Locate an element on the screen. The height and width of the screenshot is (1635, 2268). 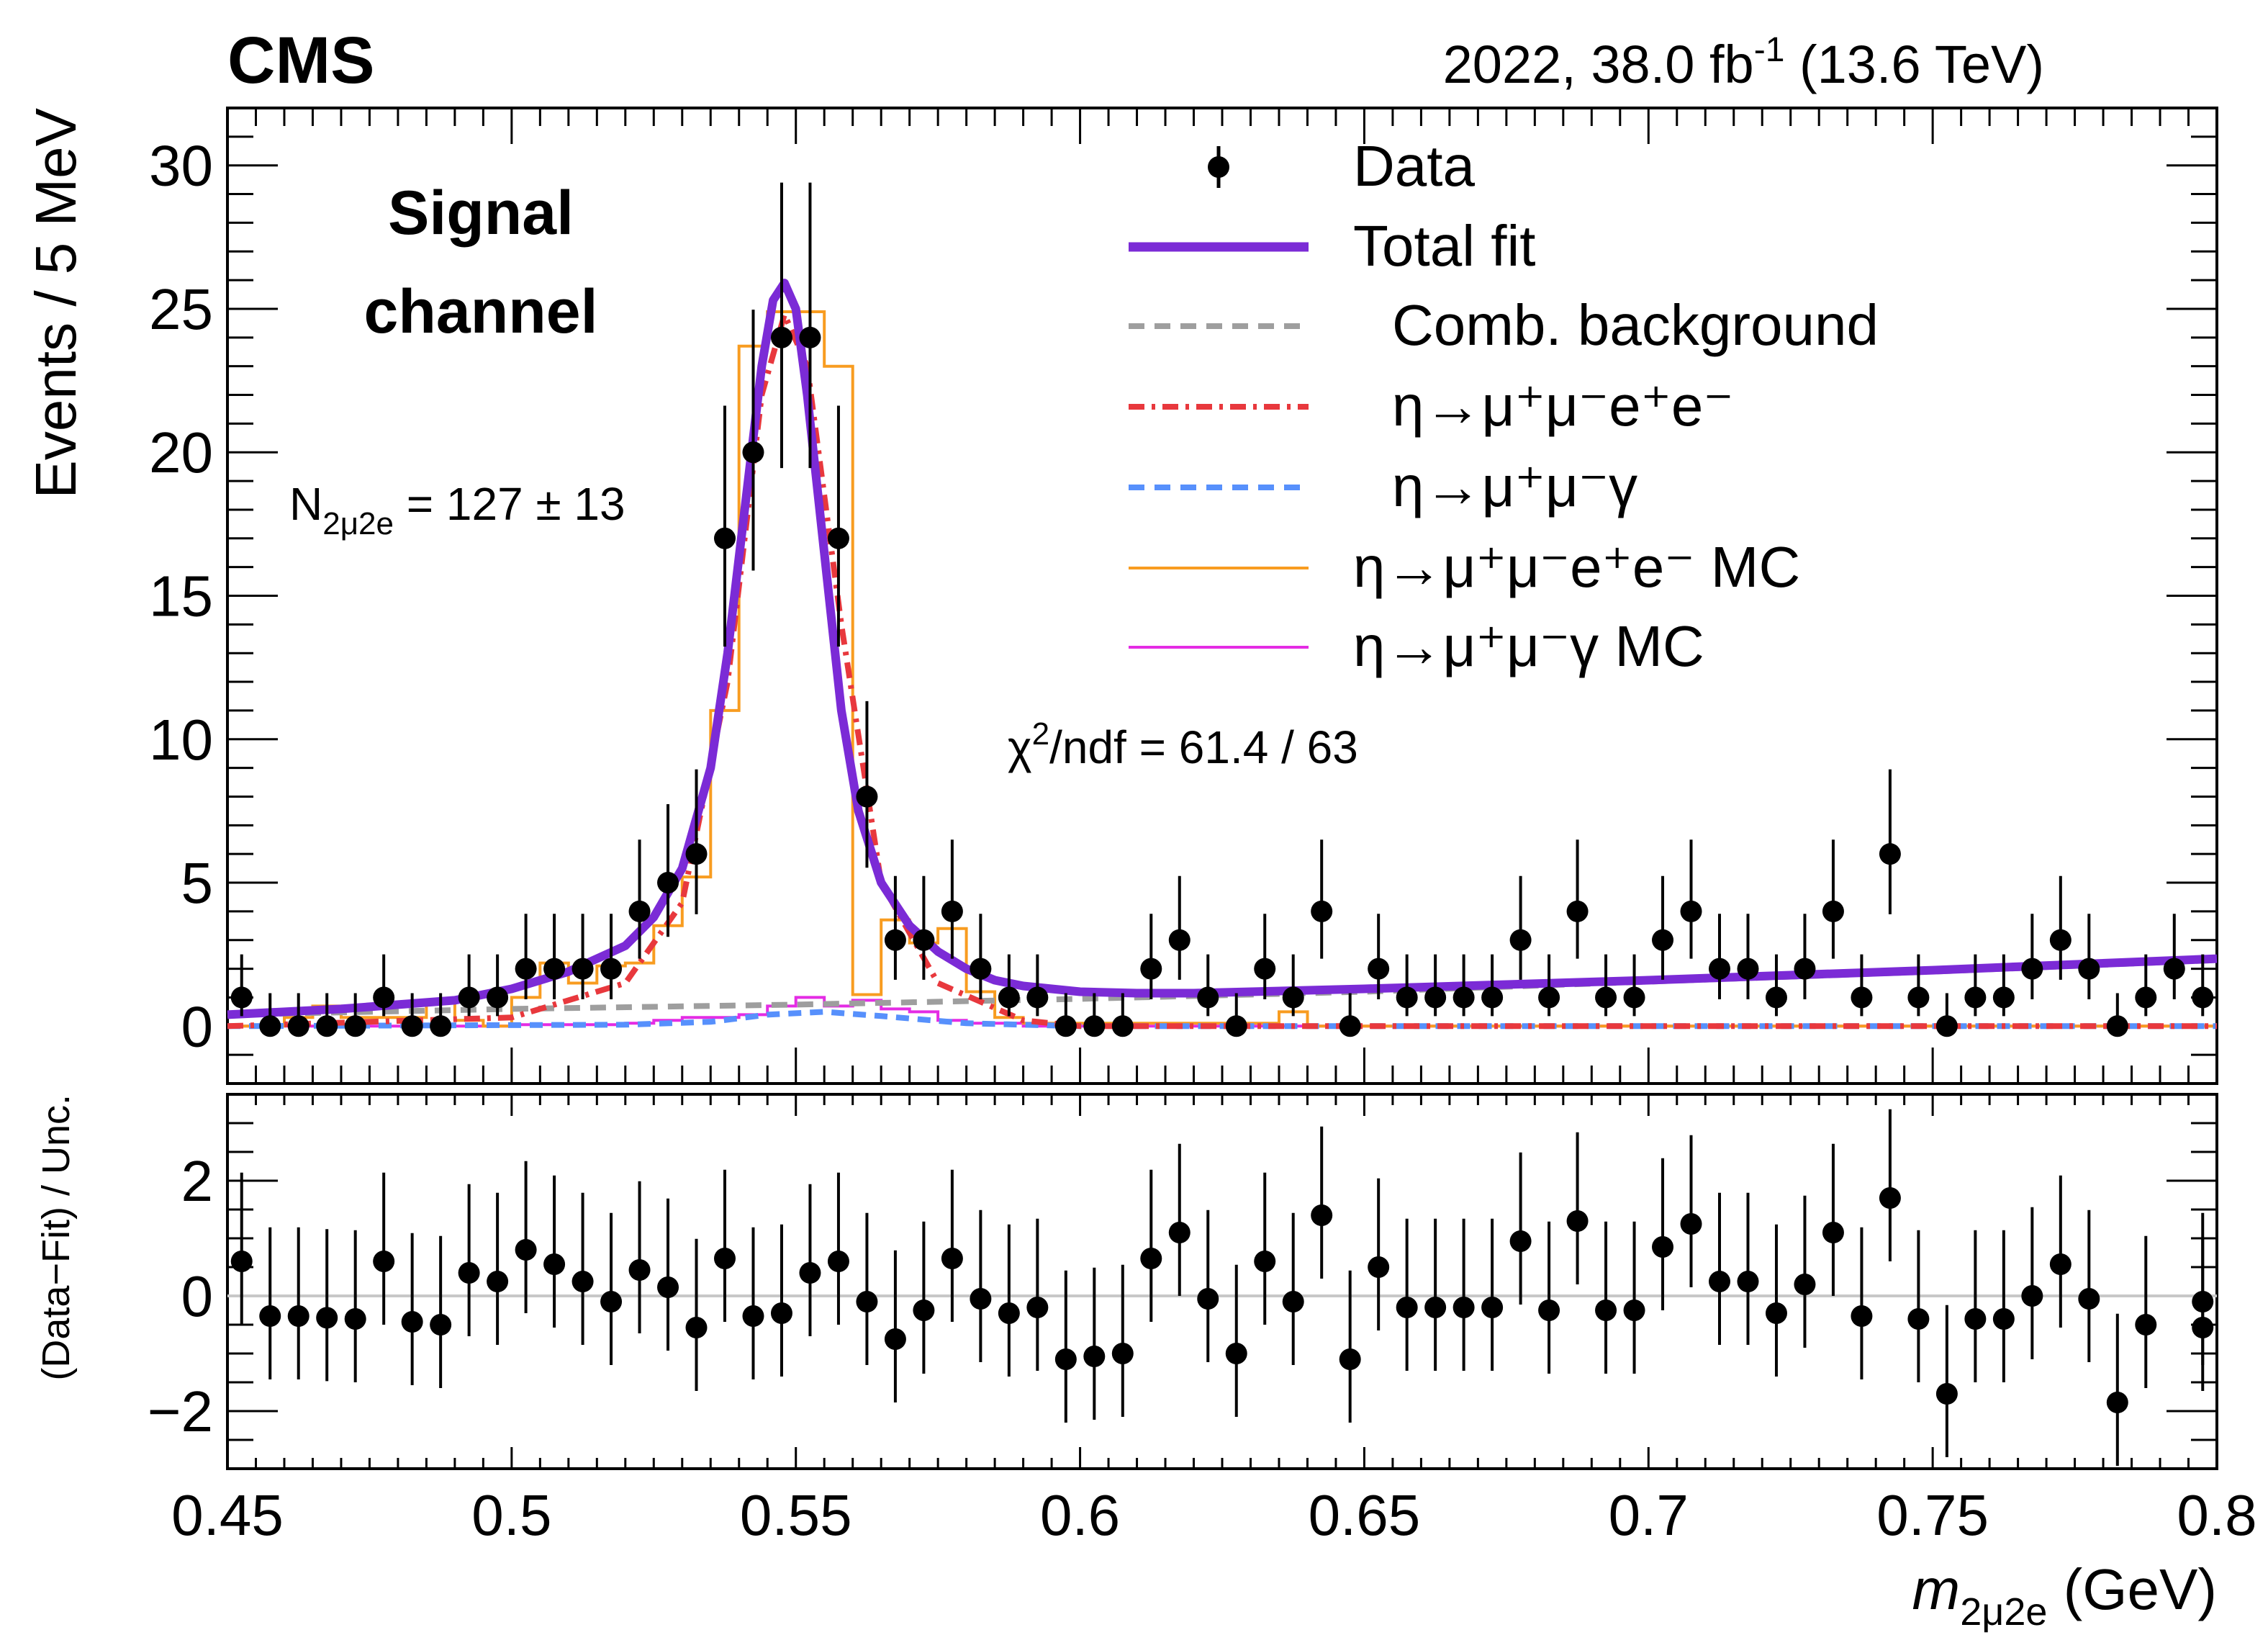
legend-item: η→μ⁺μ⁻e⁺e⁻ is located at coordinates (1431, 406).